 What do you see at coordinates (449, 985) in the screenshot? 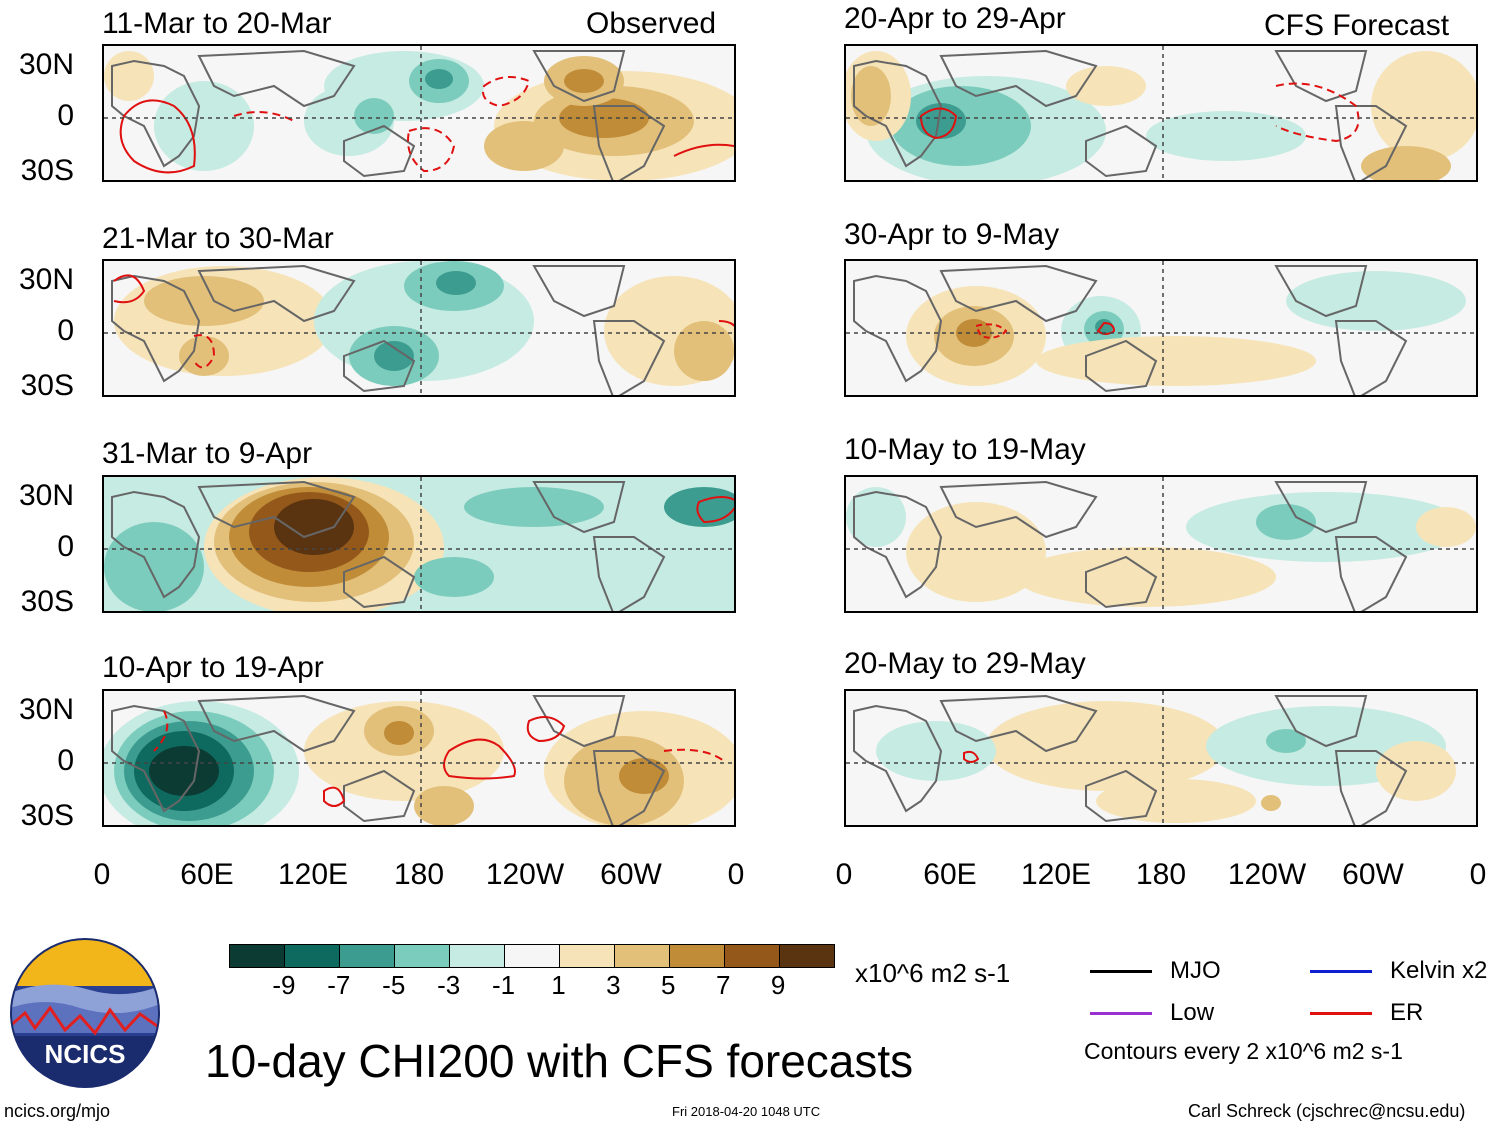
I see `colorbar-tick-label: -3` at bounding box center [449, 985].